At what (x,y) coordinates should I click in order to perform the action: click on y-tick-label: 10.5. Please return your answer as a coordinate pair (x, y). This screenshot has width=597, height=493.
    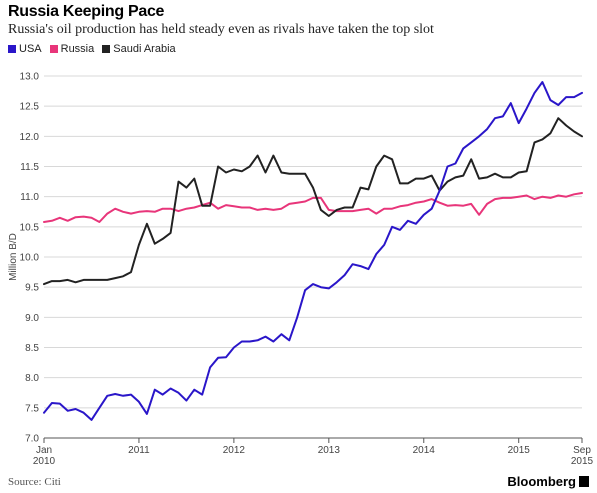
    Looking at the image, I should click on (30, 227).